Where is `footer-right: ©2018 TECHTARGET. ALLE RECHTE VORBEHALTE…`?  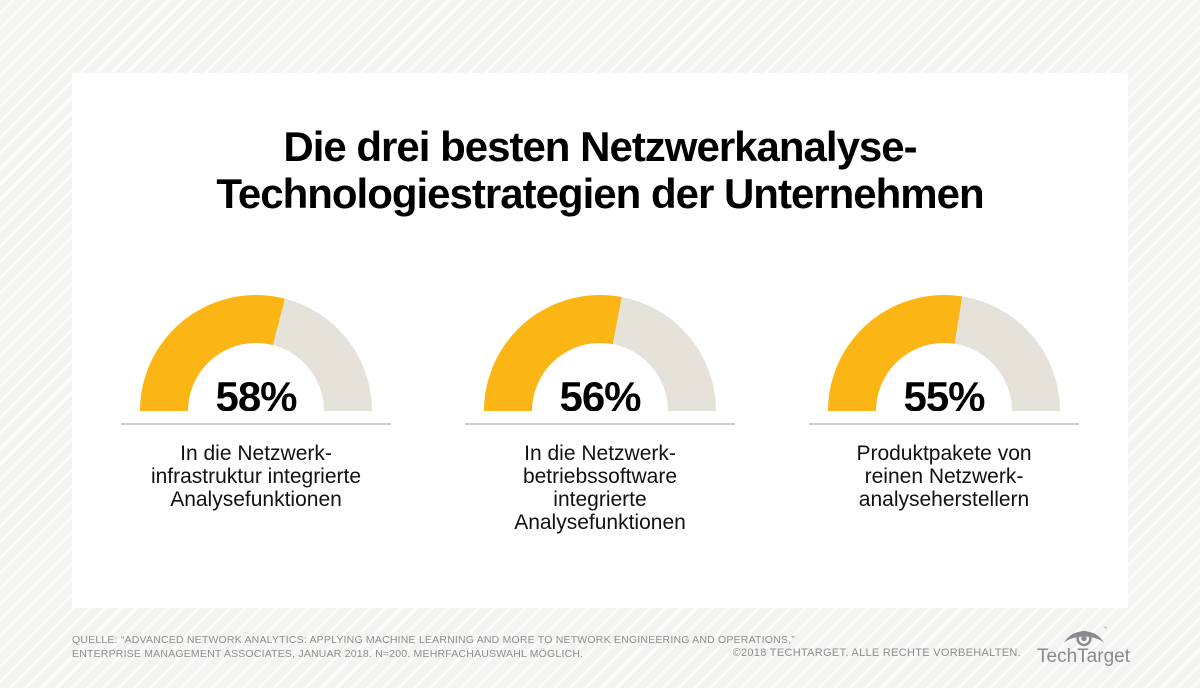
footer-right: ©2018 TECHTARGET. ALLE RECHTE VORBEHALTE… is located at coordinates (931, 645).